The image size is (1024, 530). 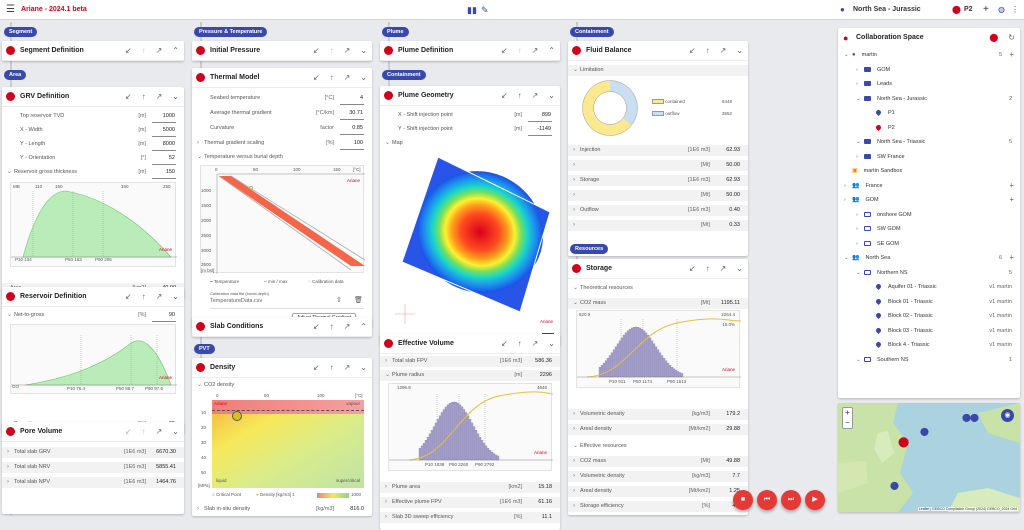 What do you see at coordinates (352, 99) in the screenshot?
I see `seabed-temp-input: 4` at bounding box center [352, 99].